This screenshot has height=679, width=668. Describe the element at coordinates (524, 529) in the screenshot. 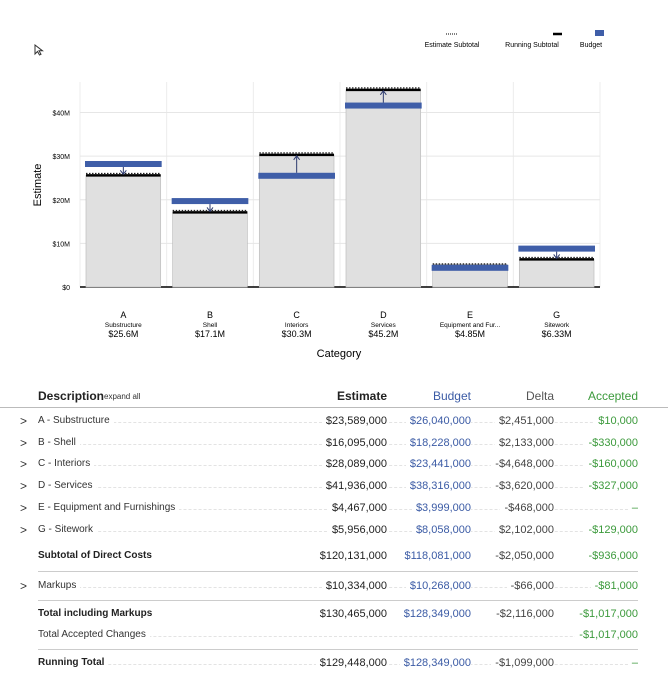

I see `cell-delta: $2,102,000` at that location.